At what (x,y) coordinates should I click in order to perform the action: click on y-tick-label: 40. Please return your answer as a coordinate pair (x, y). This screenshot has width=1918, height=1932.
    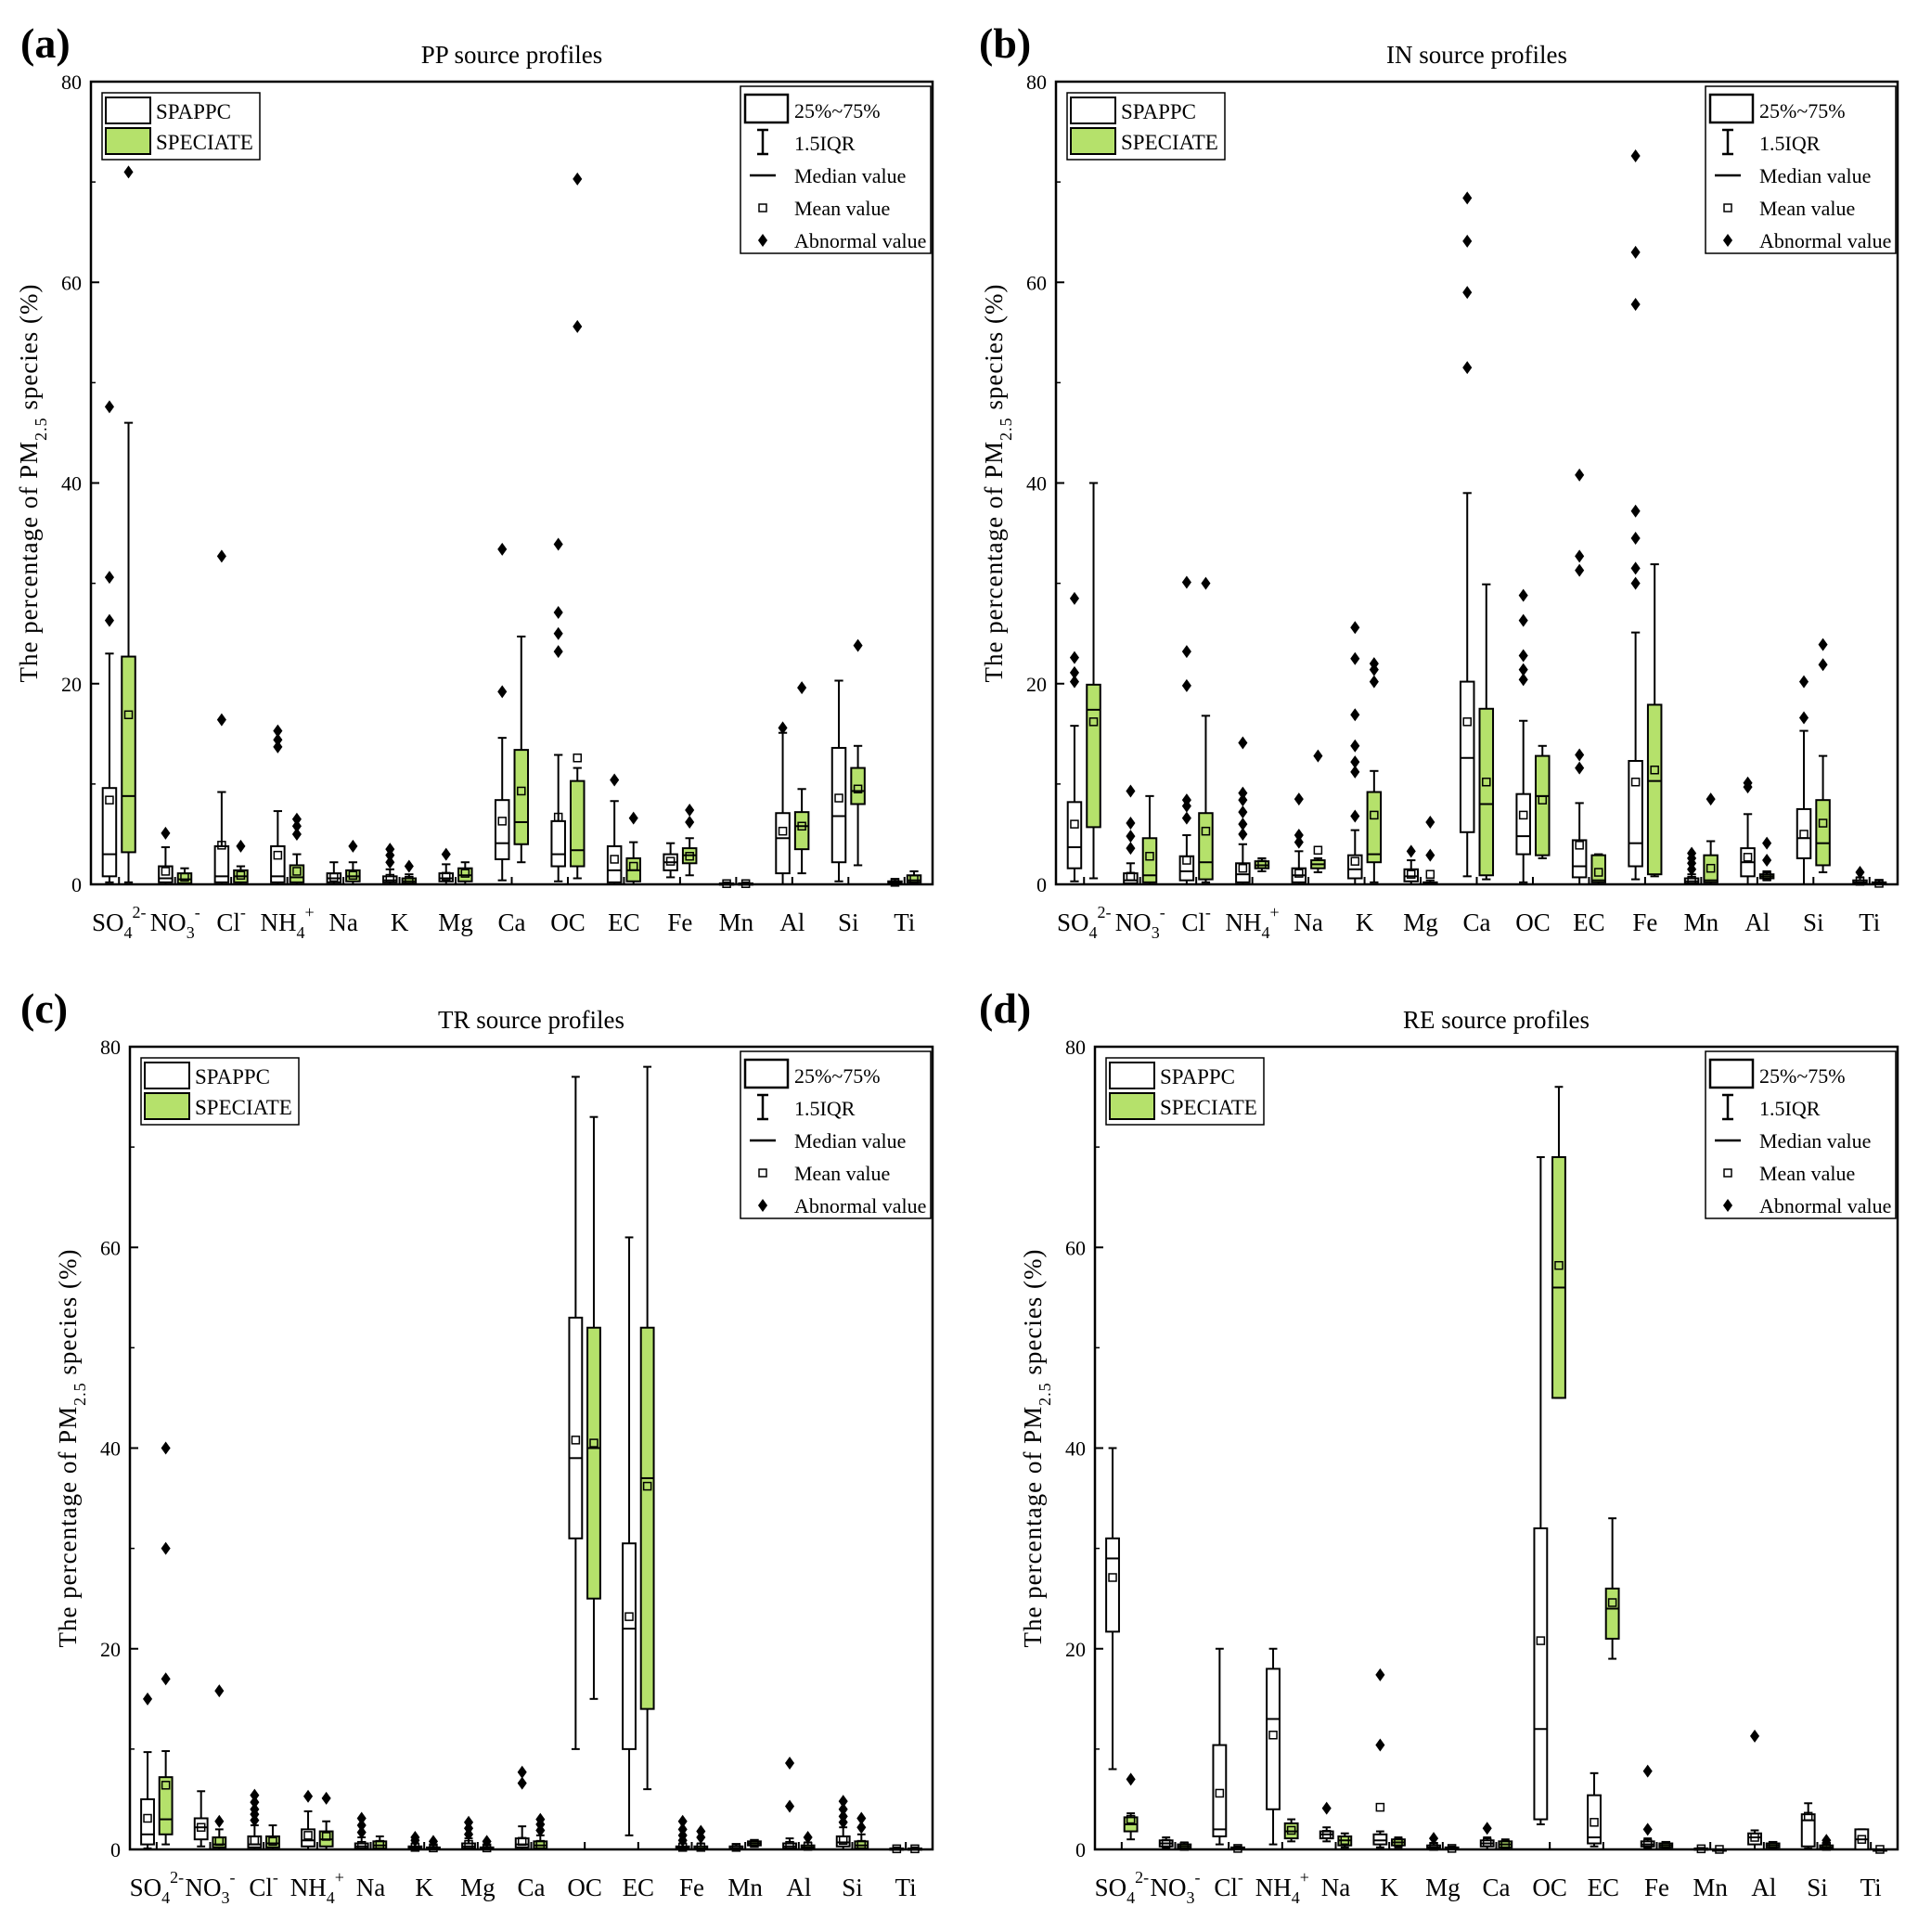
    Looking at the image, I should click on (71, 484).